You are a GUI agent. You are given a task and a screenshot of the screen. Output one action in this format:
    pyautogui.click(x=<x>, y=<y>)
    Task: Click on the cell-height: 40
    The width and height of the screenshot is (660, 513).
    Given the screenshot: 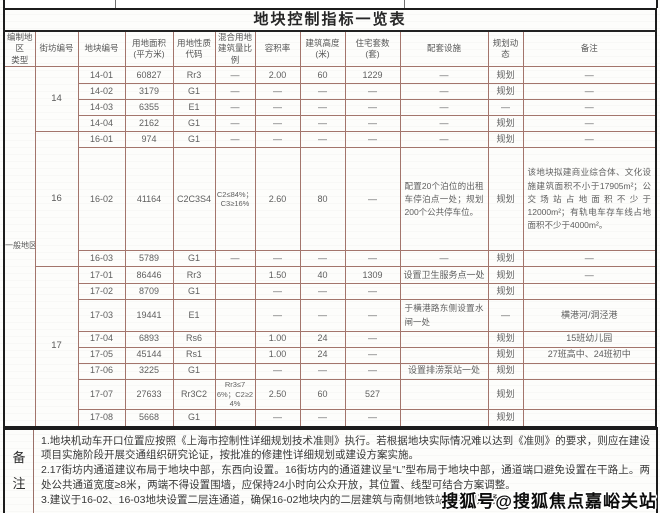 What is the action you would take?
    pyautogui.click(x=322, y=275)
    